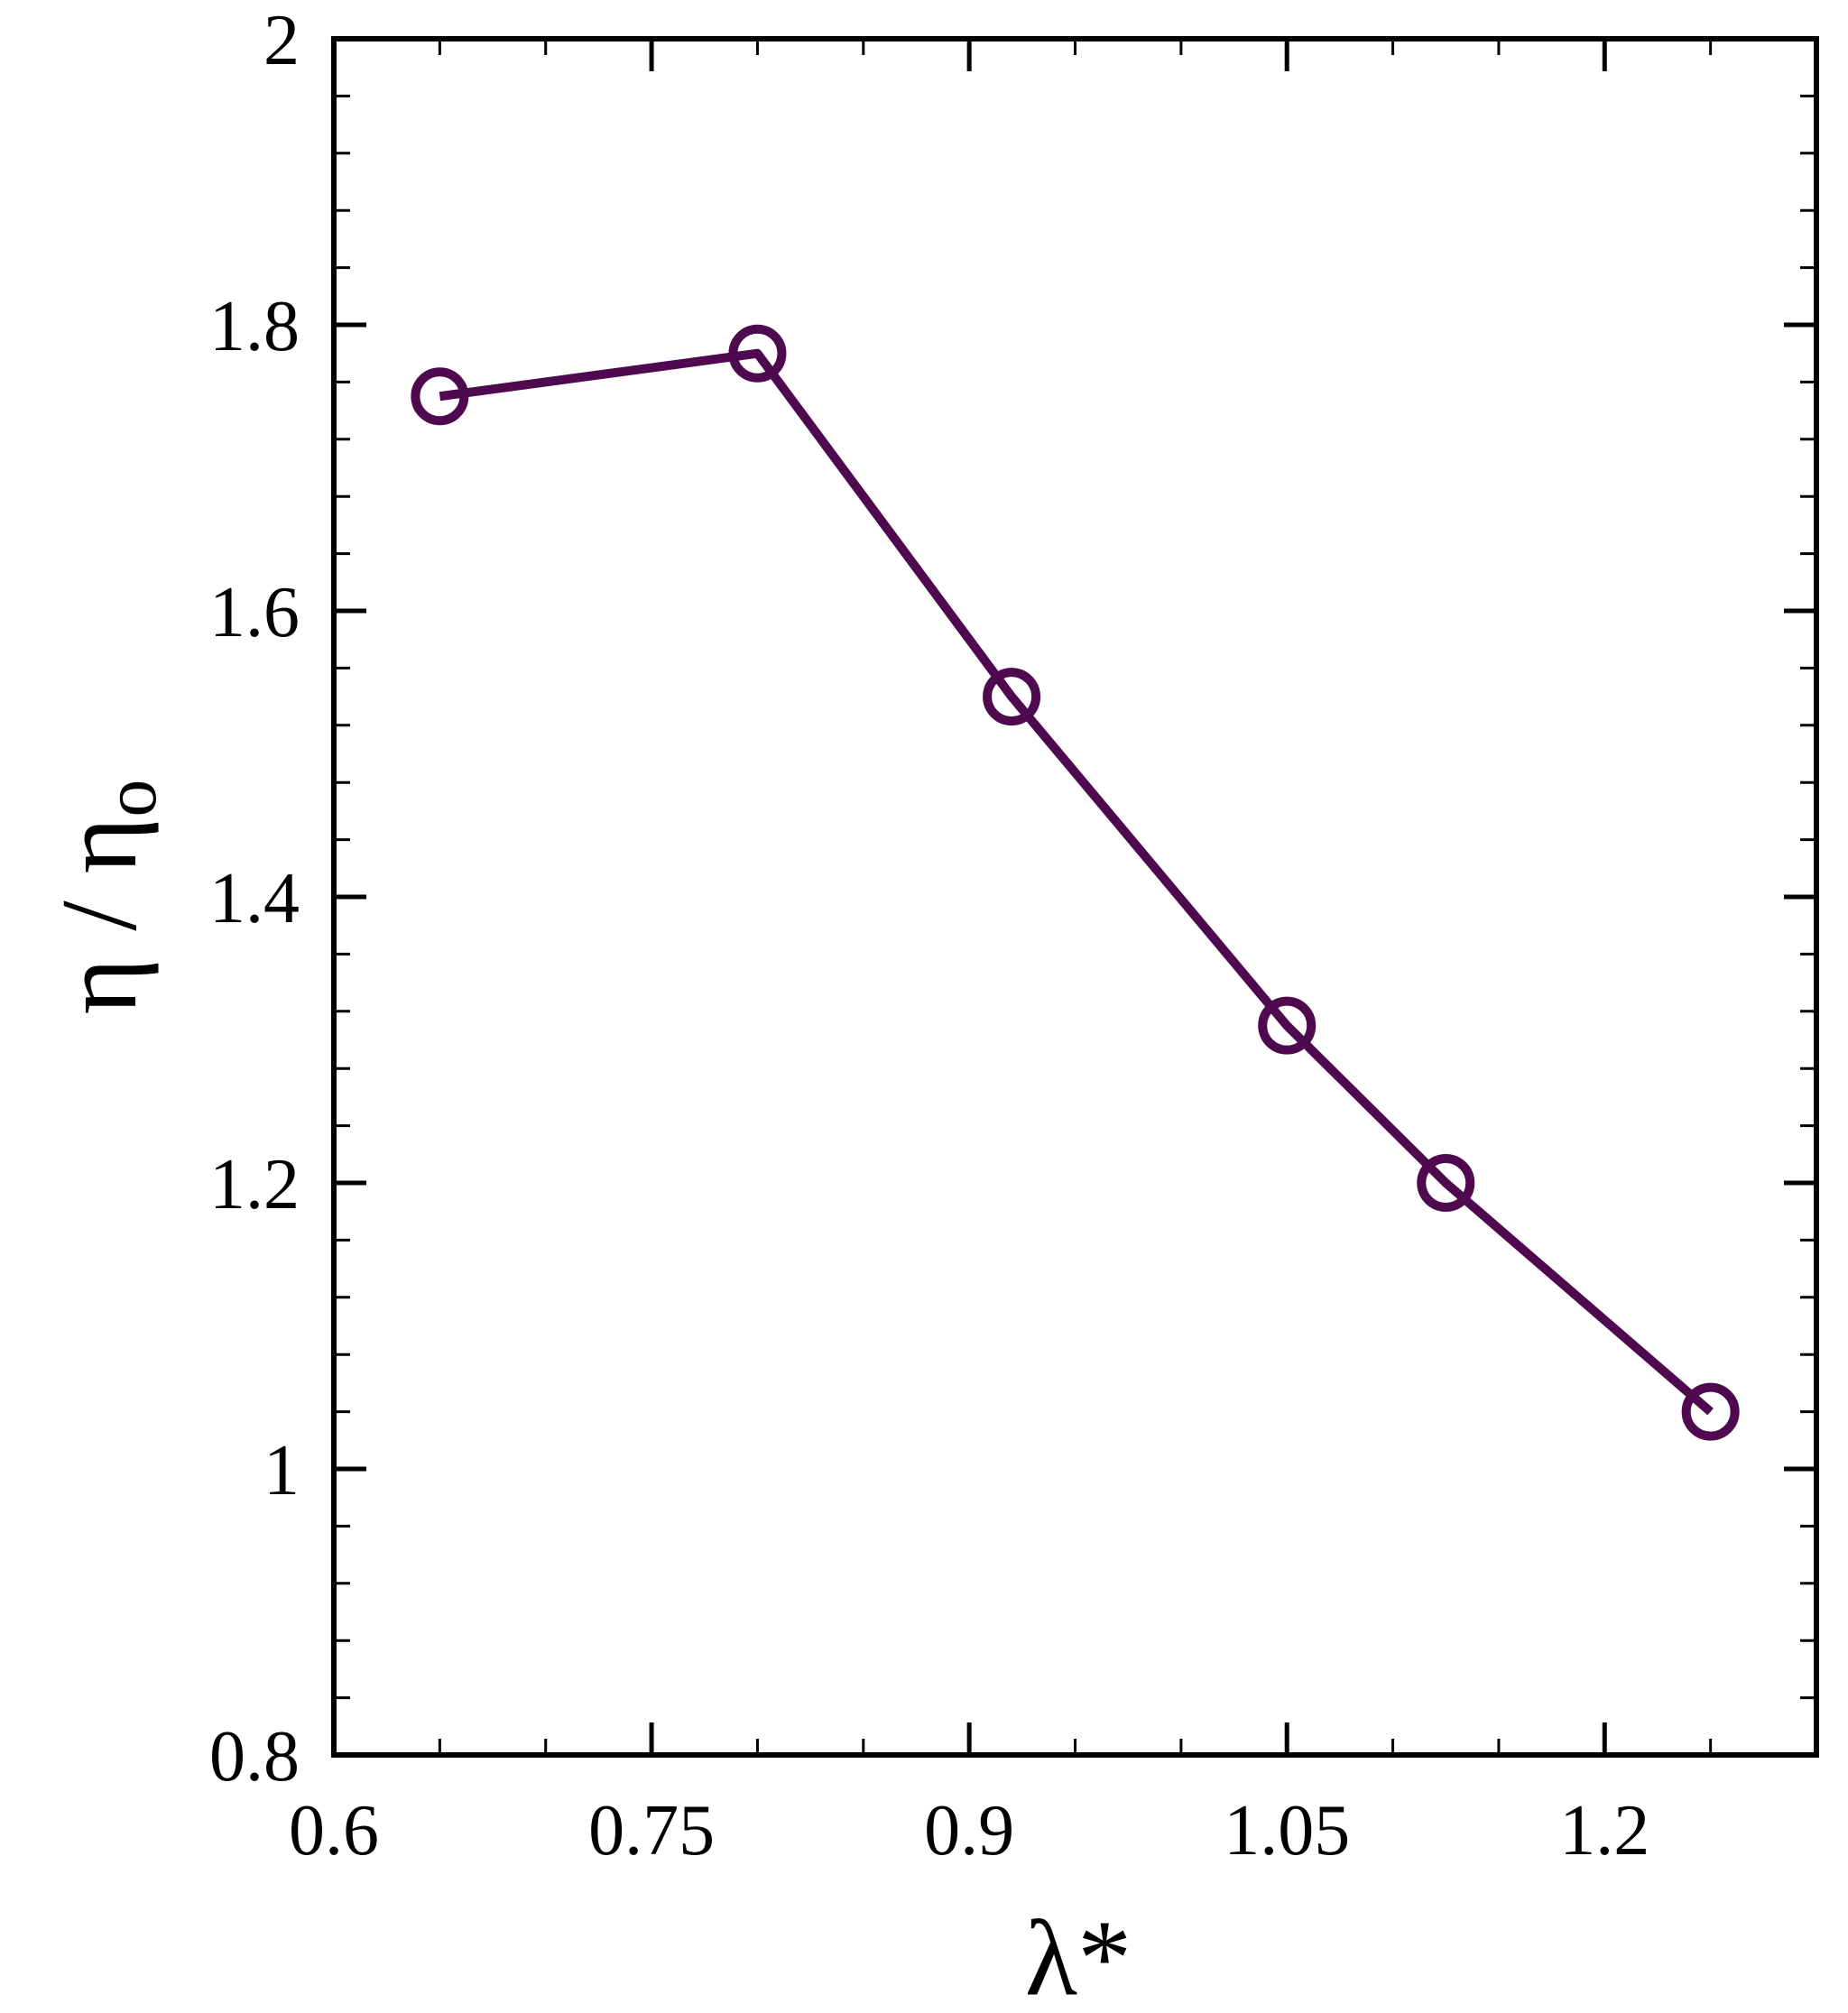 The height and width of the screenshot is (2013, 1848). I want to click on y-axis-label-main: η / η, so click(99, 916).